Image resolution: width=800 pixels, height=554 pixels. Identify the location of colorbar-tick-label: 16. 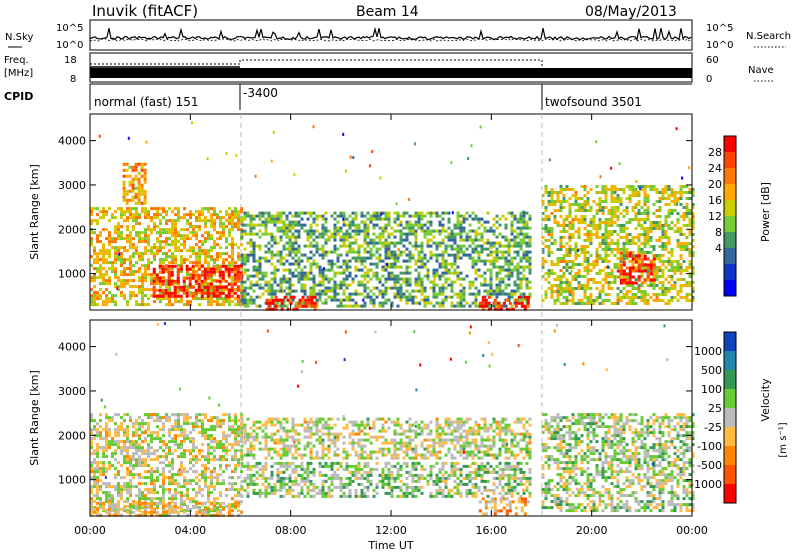
(715, 200).